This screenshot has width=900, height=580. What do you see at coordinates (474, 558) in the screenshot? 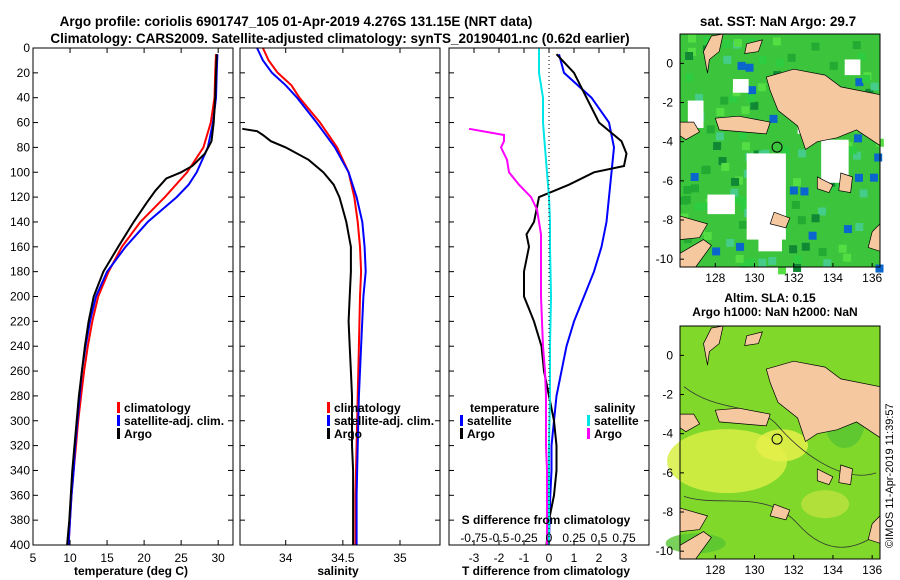
I see `x-tick-label: -3` at bounding box center [474, 558].